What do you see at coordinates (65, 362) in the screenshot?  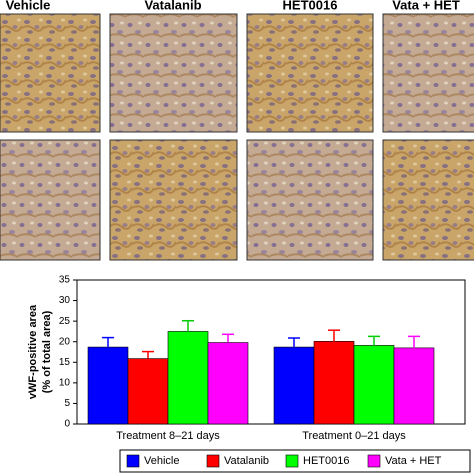 I see `y-tick-label: 15` at bounding box center [65, 362].